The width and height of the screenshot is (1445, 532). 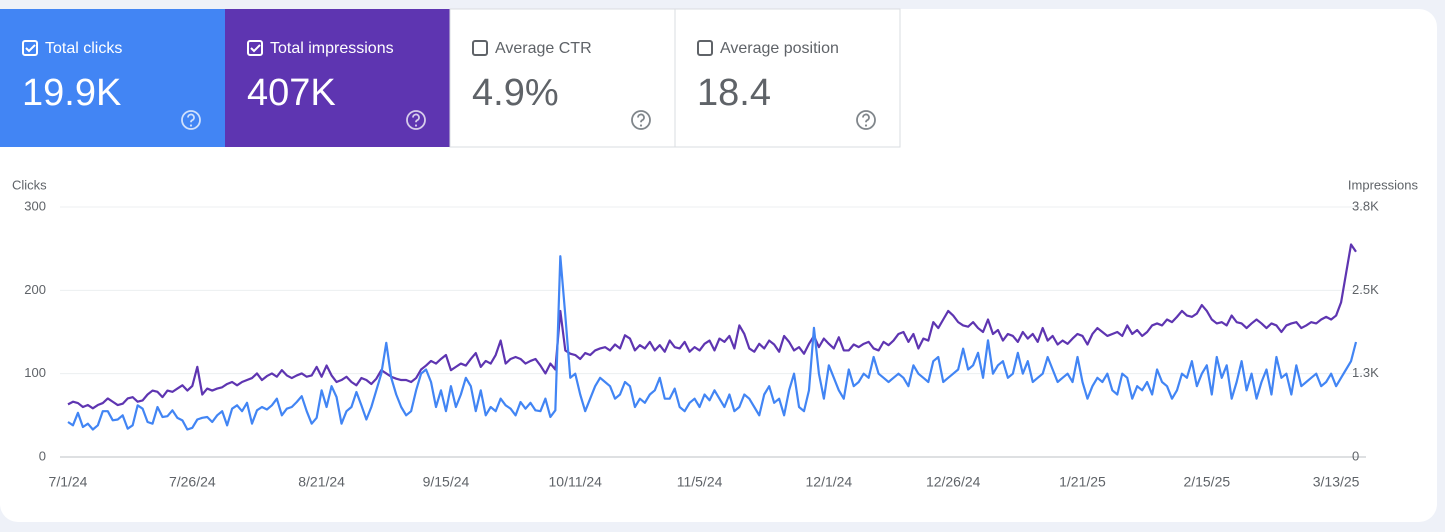 I want to click on x-tick-label: 12/26/24, so click(x=953, y=482).